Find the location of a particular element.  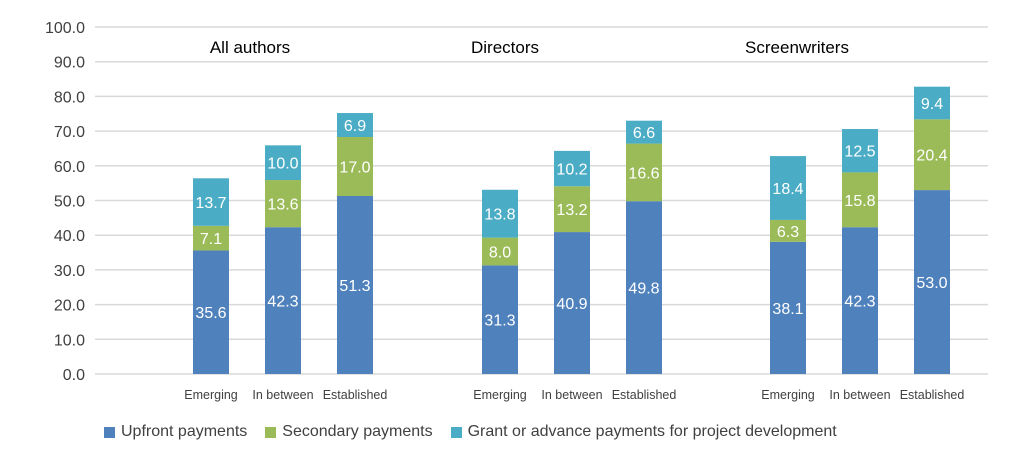

data-label: 15.8 is located at coordinates (859, 201).